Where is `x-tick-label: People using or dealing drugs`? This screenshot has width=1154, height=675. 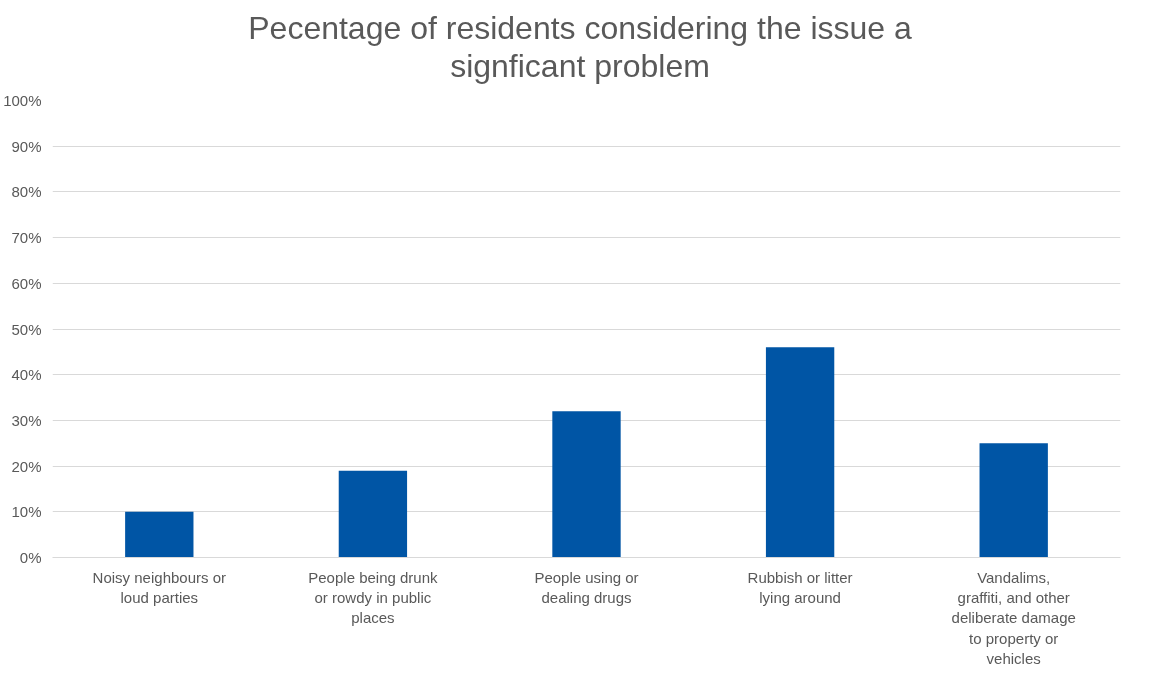 x-tick-label: People using or dealing drugs is located at coordinates (586, 587).